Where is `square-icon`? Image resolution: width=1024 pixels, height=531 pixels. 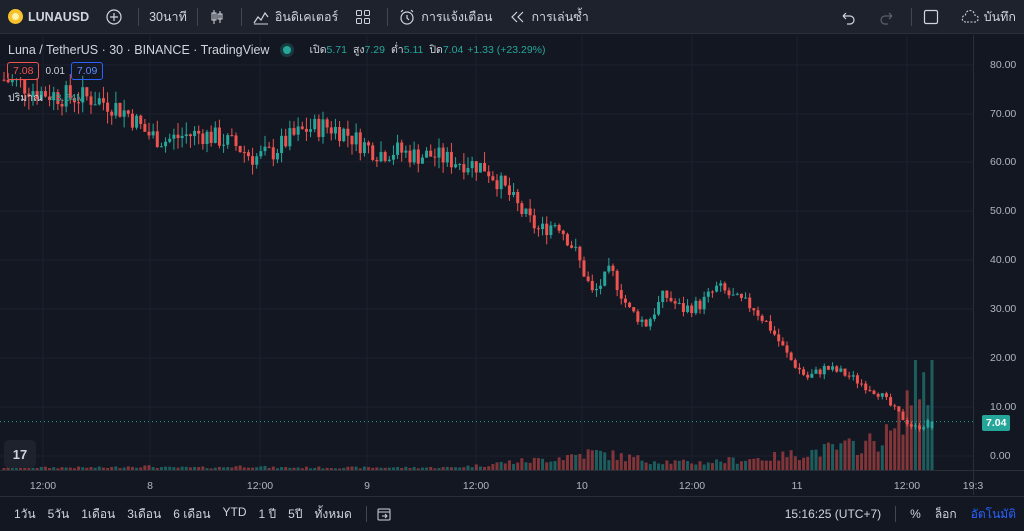
square-icon is located at coordinates (931, 17).